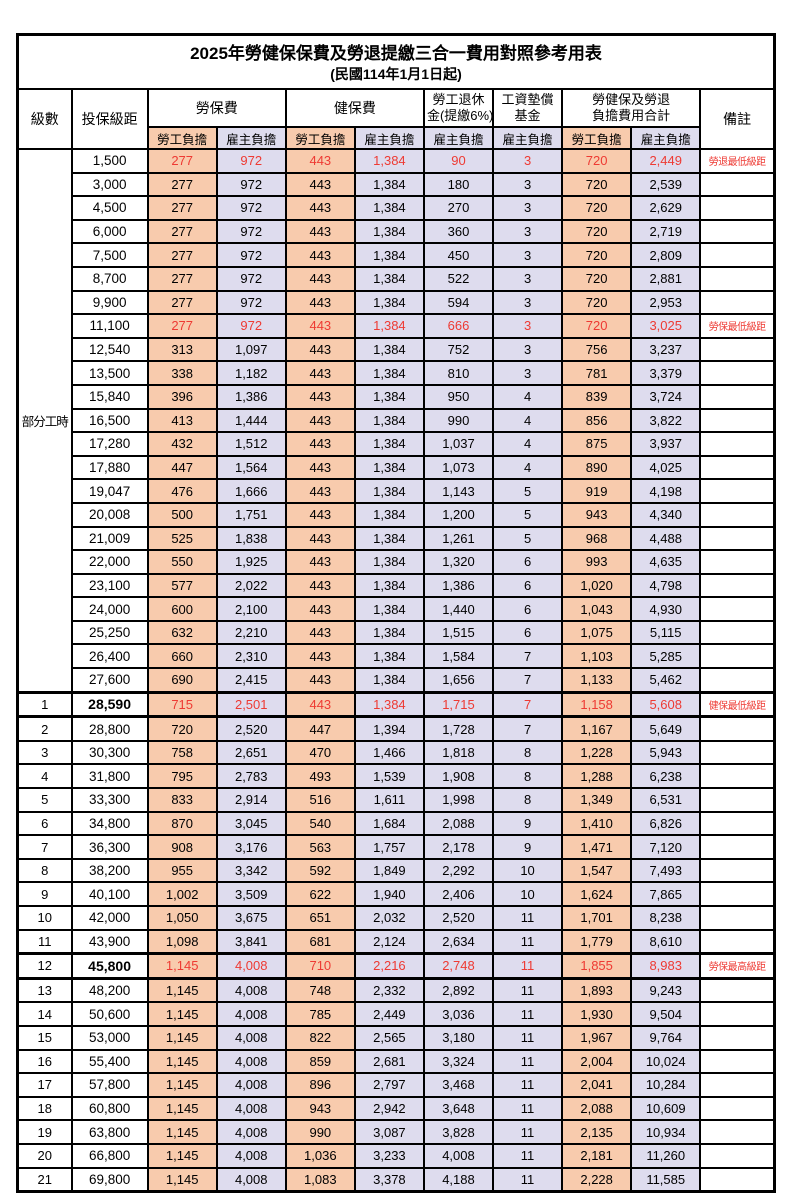 The width and height of the screenshot is (791, 1193). What do you see at coordinates (666, 704) in the screenshot?
I see `value-cell: 5,608` at bounding box center [666, 704].